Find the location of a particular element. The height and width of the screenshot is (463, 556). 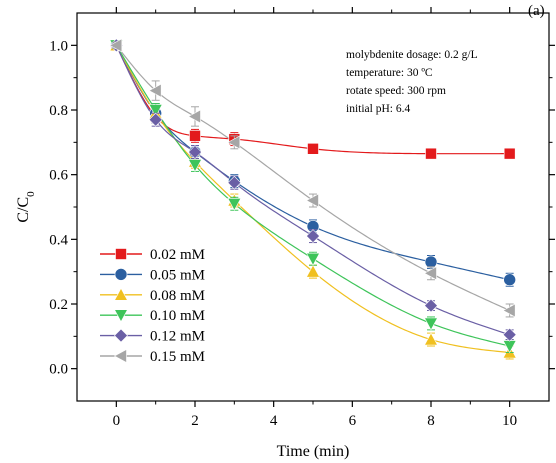

x-tick-label: 2 is located at coordinates (195, 421).